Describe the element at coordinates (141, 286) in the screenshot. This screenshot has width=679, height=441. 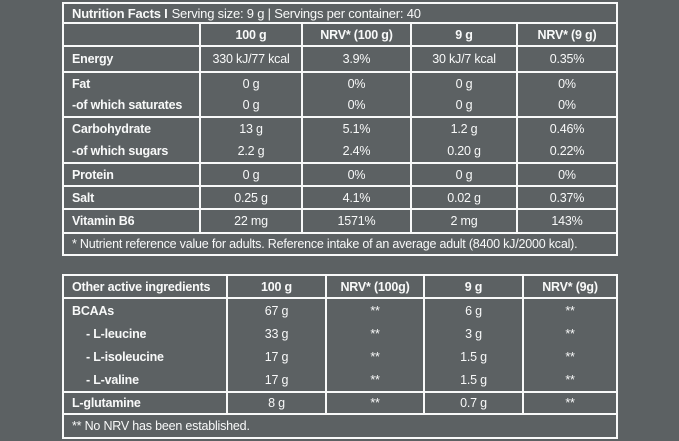
I see `column-header-other-active-ingredients: Other active ingredients` at that location.